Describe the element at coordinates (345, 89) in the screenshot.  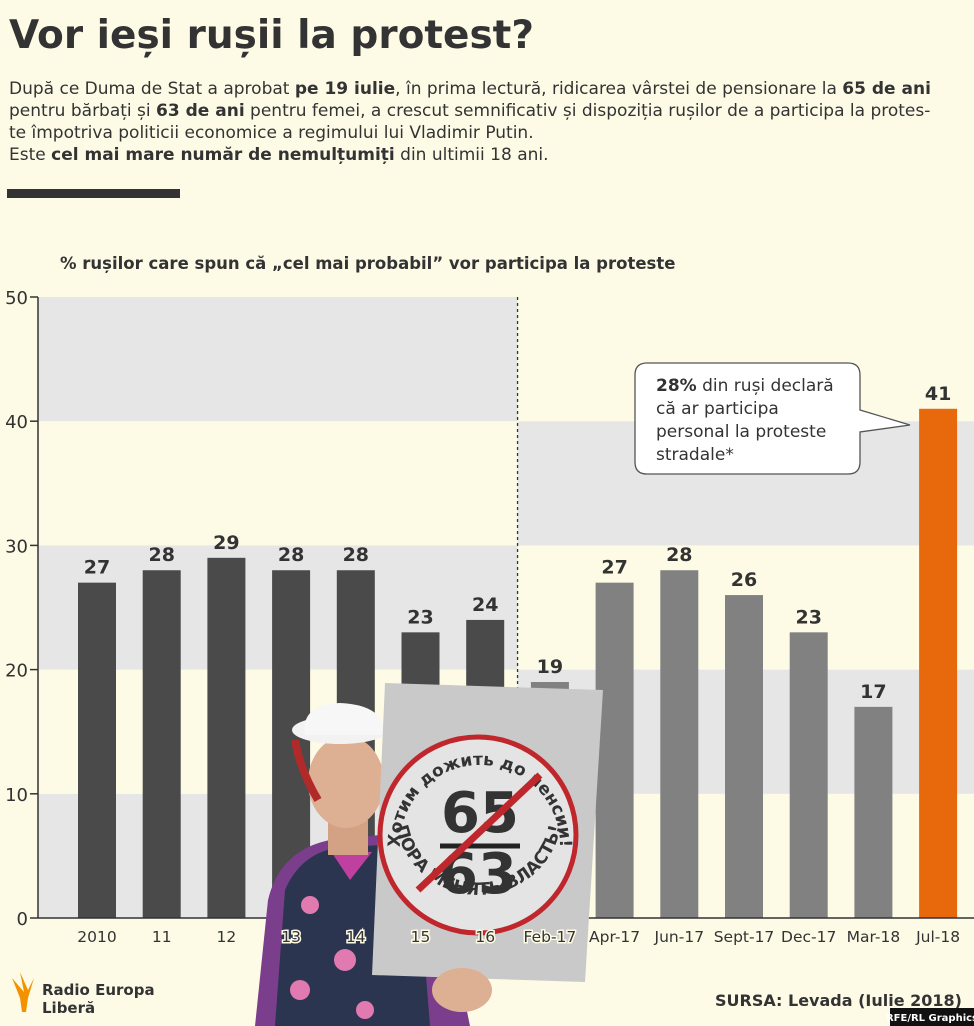
I see `intro-line-segment: pe 19 iulie` at that location.